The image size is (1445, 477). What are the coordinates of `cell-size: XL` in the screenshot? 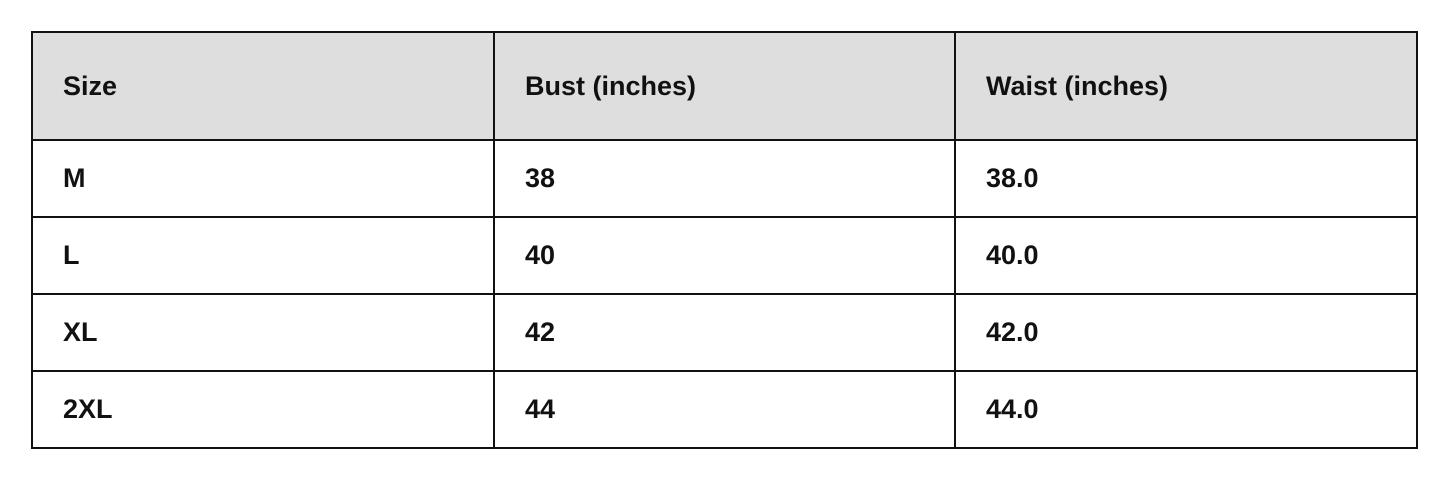 It's located at (263, 332).